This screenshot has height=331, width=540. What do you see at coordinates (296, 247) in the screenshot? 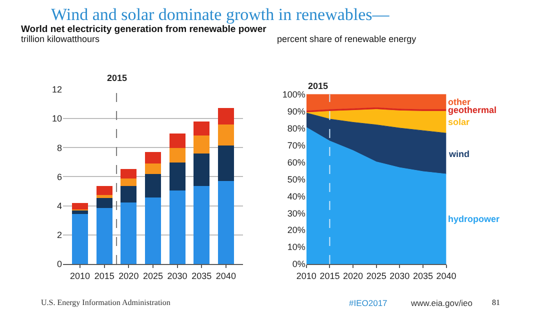
I see `y-tick-label: 10%` at bounding box center [296, 247].